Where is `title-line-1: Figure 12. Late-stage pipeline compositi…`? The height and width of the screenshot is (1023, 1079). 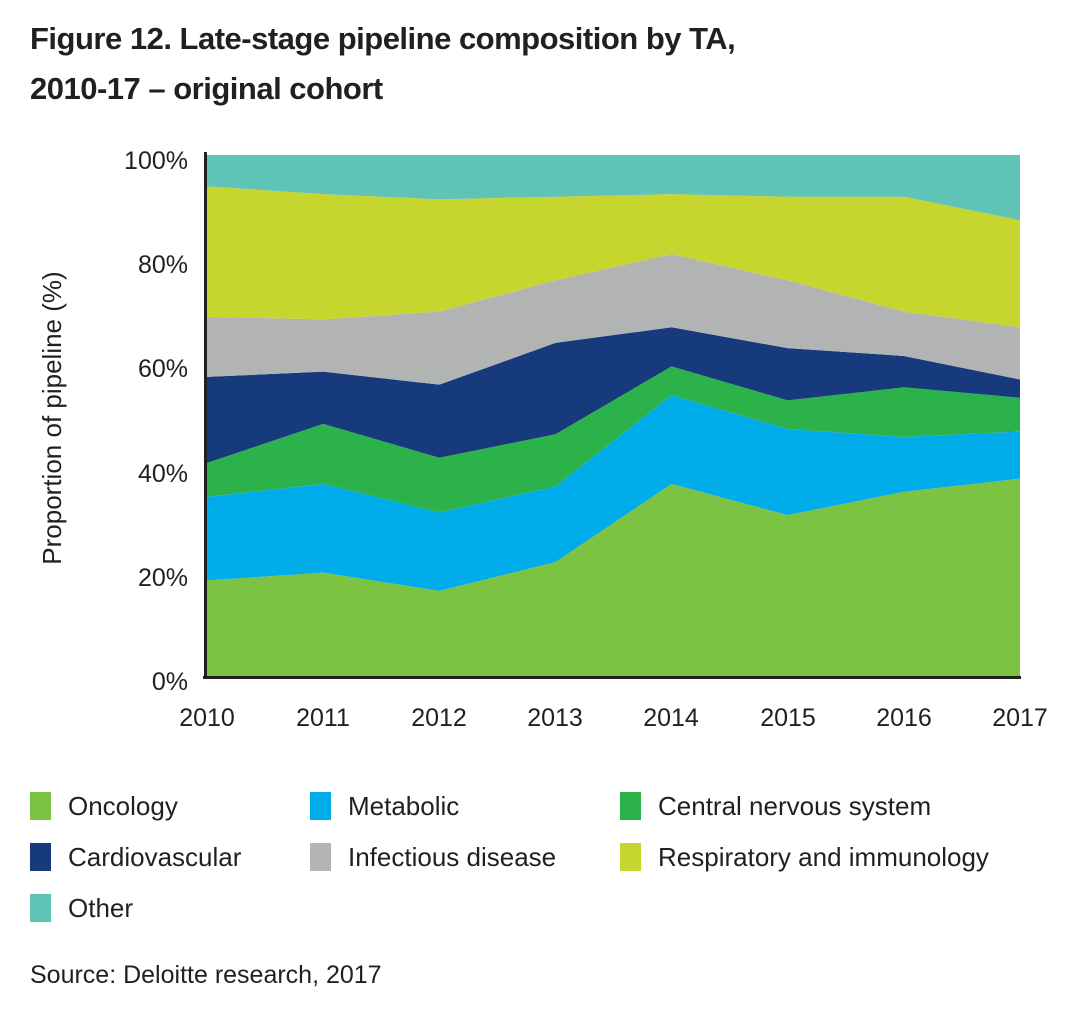
title-line-1: Figure 12. Late-stage pipeline compositi… is located at coordinates (383, 38).